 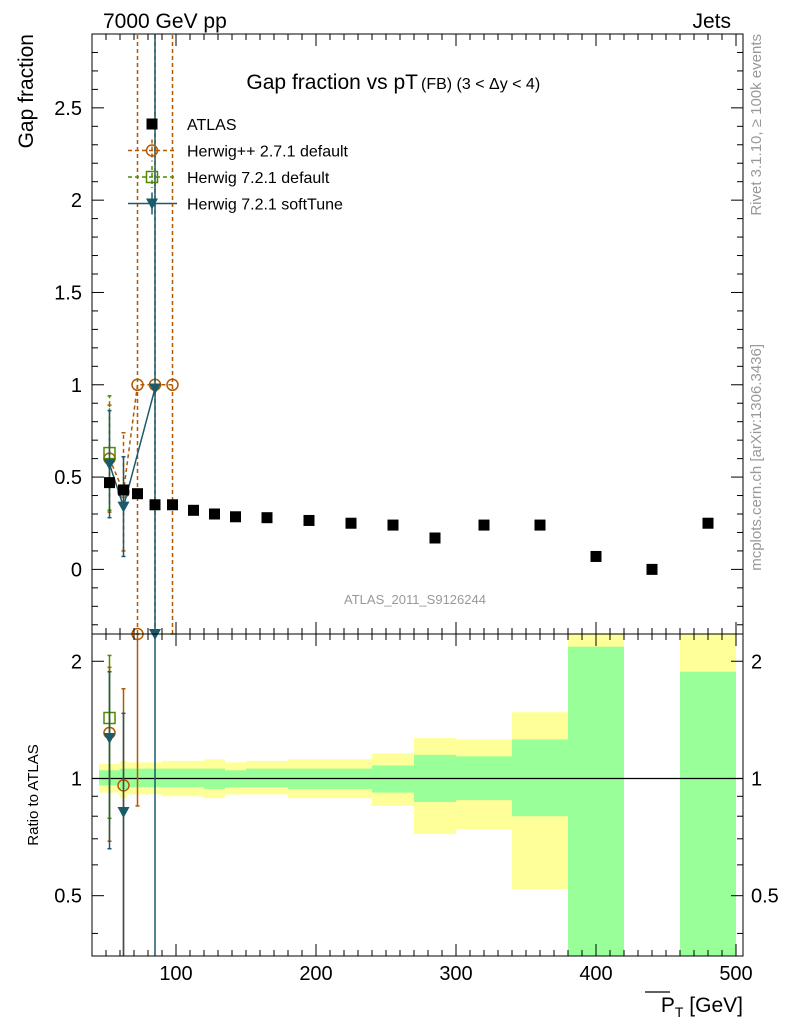 I want to click on main-title-suffix: (FB) (3 < Δy < 4), so click(x=480, y=84).